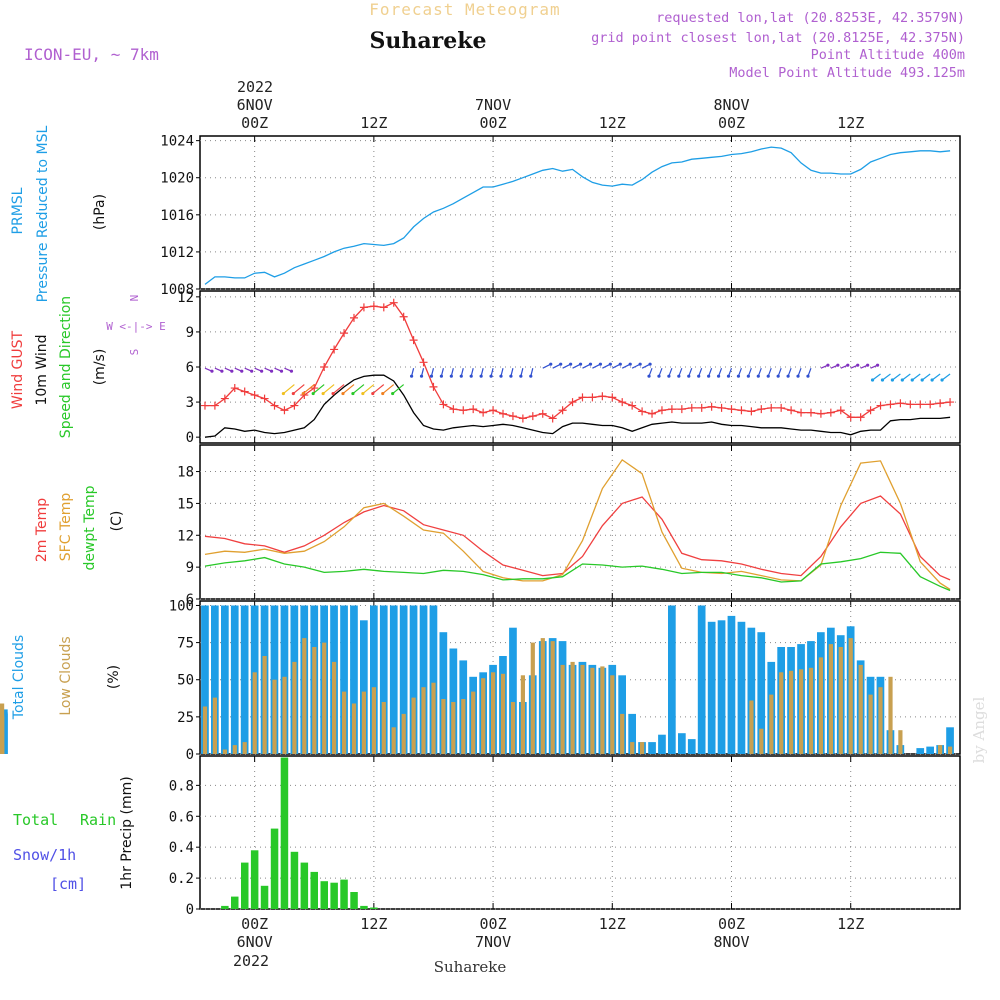 The image size is (1000, 1000). I want to click on pressure-panel-labels: PRMSL Pressure Reduced to MSL (hPa), so click(59, 213).